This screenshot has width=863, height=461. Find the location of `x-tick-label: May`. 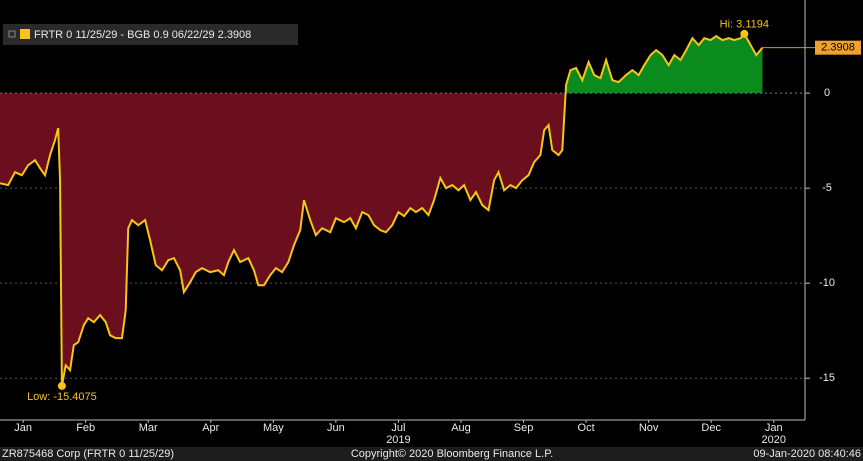

x-tick-label: May is located at coordinates (273, 428).